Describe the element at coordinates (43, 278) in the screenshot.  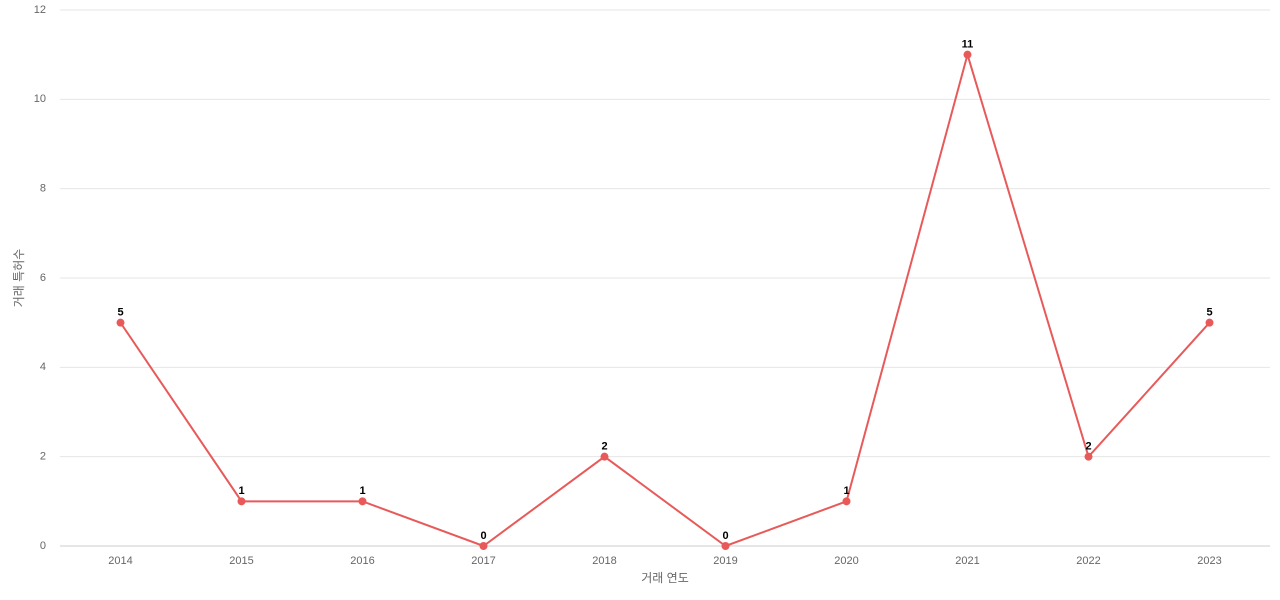
I see `y-tick-label: 6` at that location.